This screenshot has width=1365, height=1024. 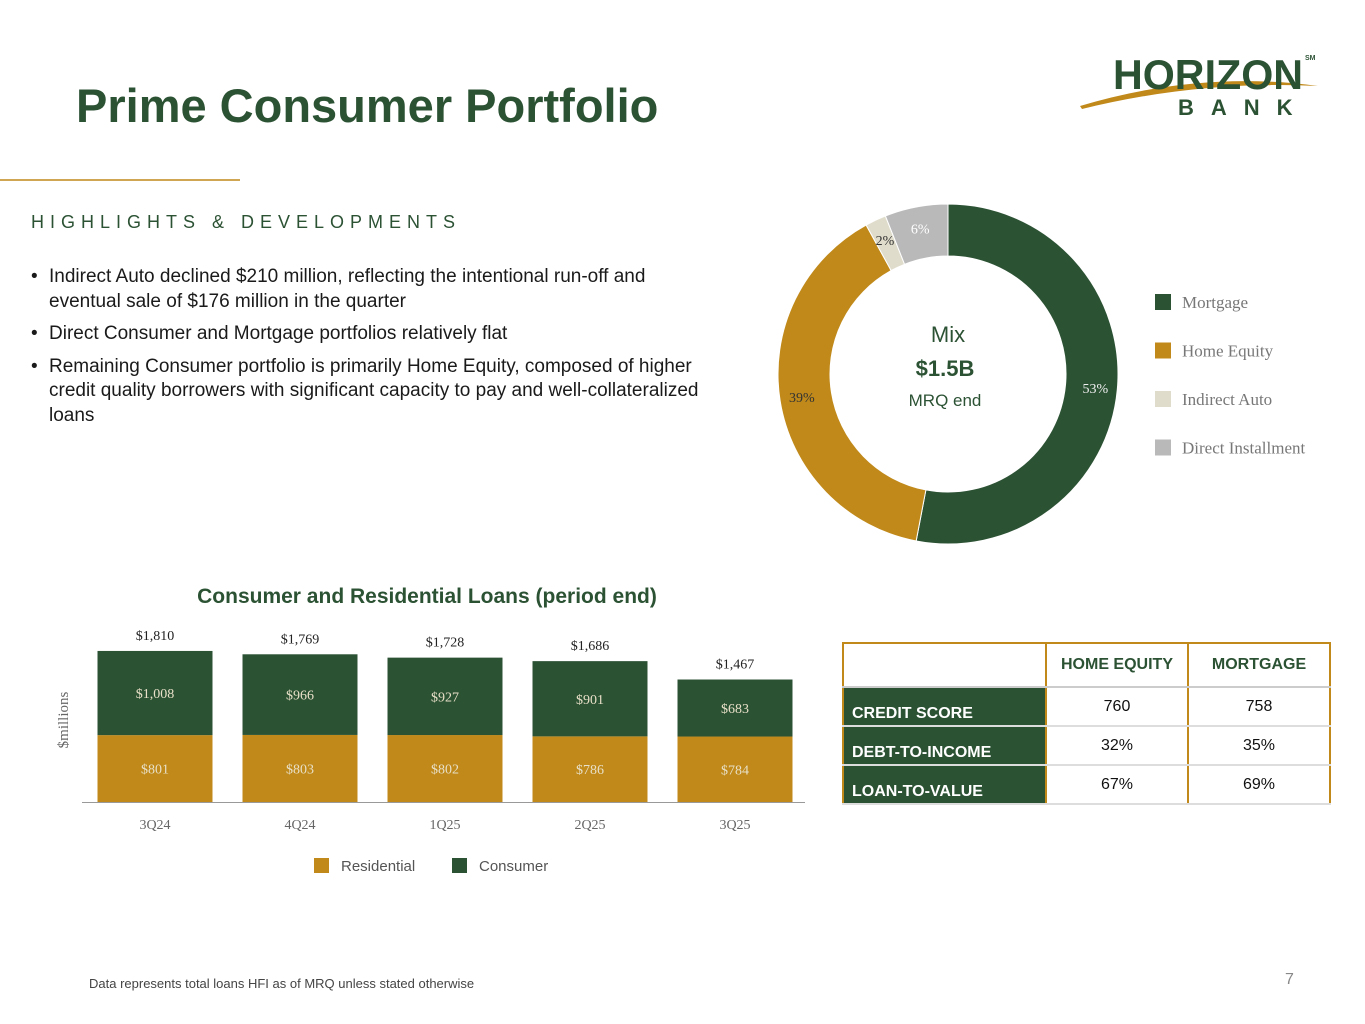 I want to click on bar-value-label: $801, so click(x=155, y=770).